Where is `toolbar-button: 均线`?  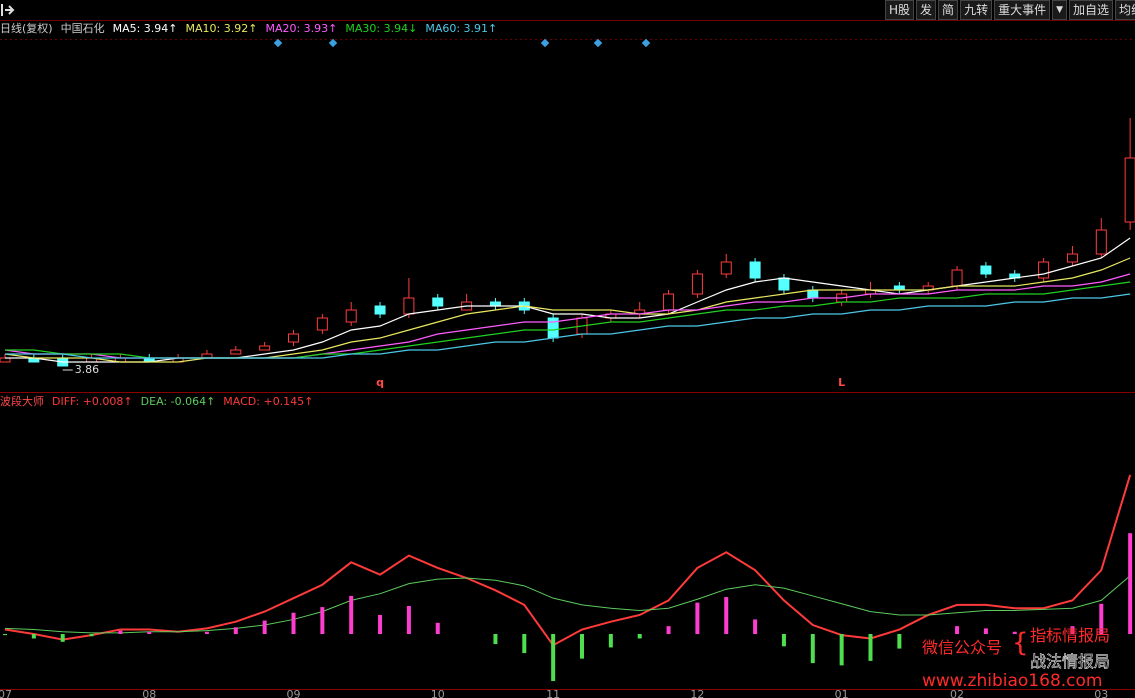
toolbar-button: 均线 is located at coordinates (1125, 10).